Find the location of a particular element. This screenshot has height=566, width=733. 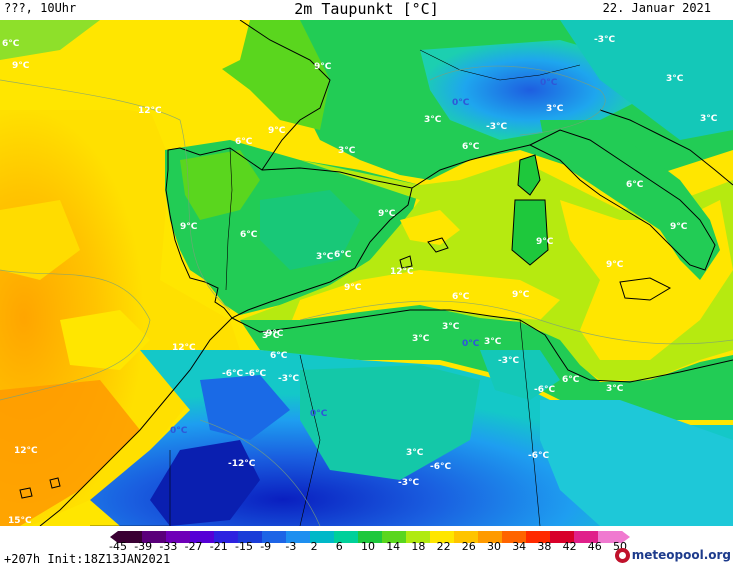

iberia-light-zone is located at coordinates (220, 185).